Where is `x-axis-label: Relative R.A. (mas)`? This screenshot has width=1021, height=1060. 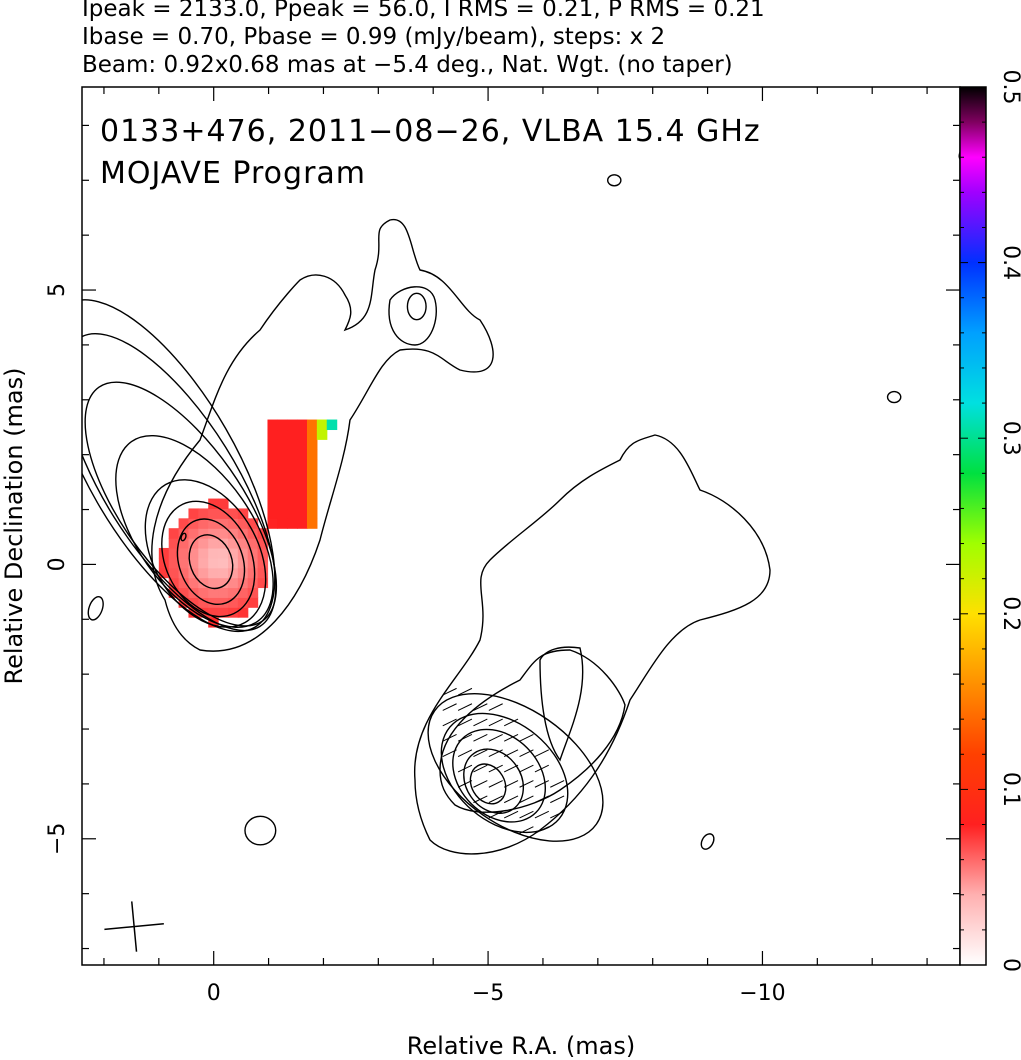
x-axis-label: Relative R.A. (mas) is located at coordinates (521, 1046).